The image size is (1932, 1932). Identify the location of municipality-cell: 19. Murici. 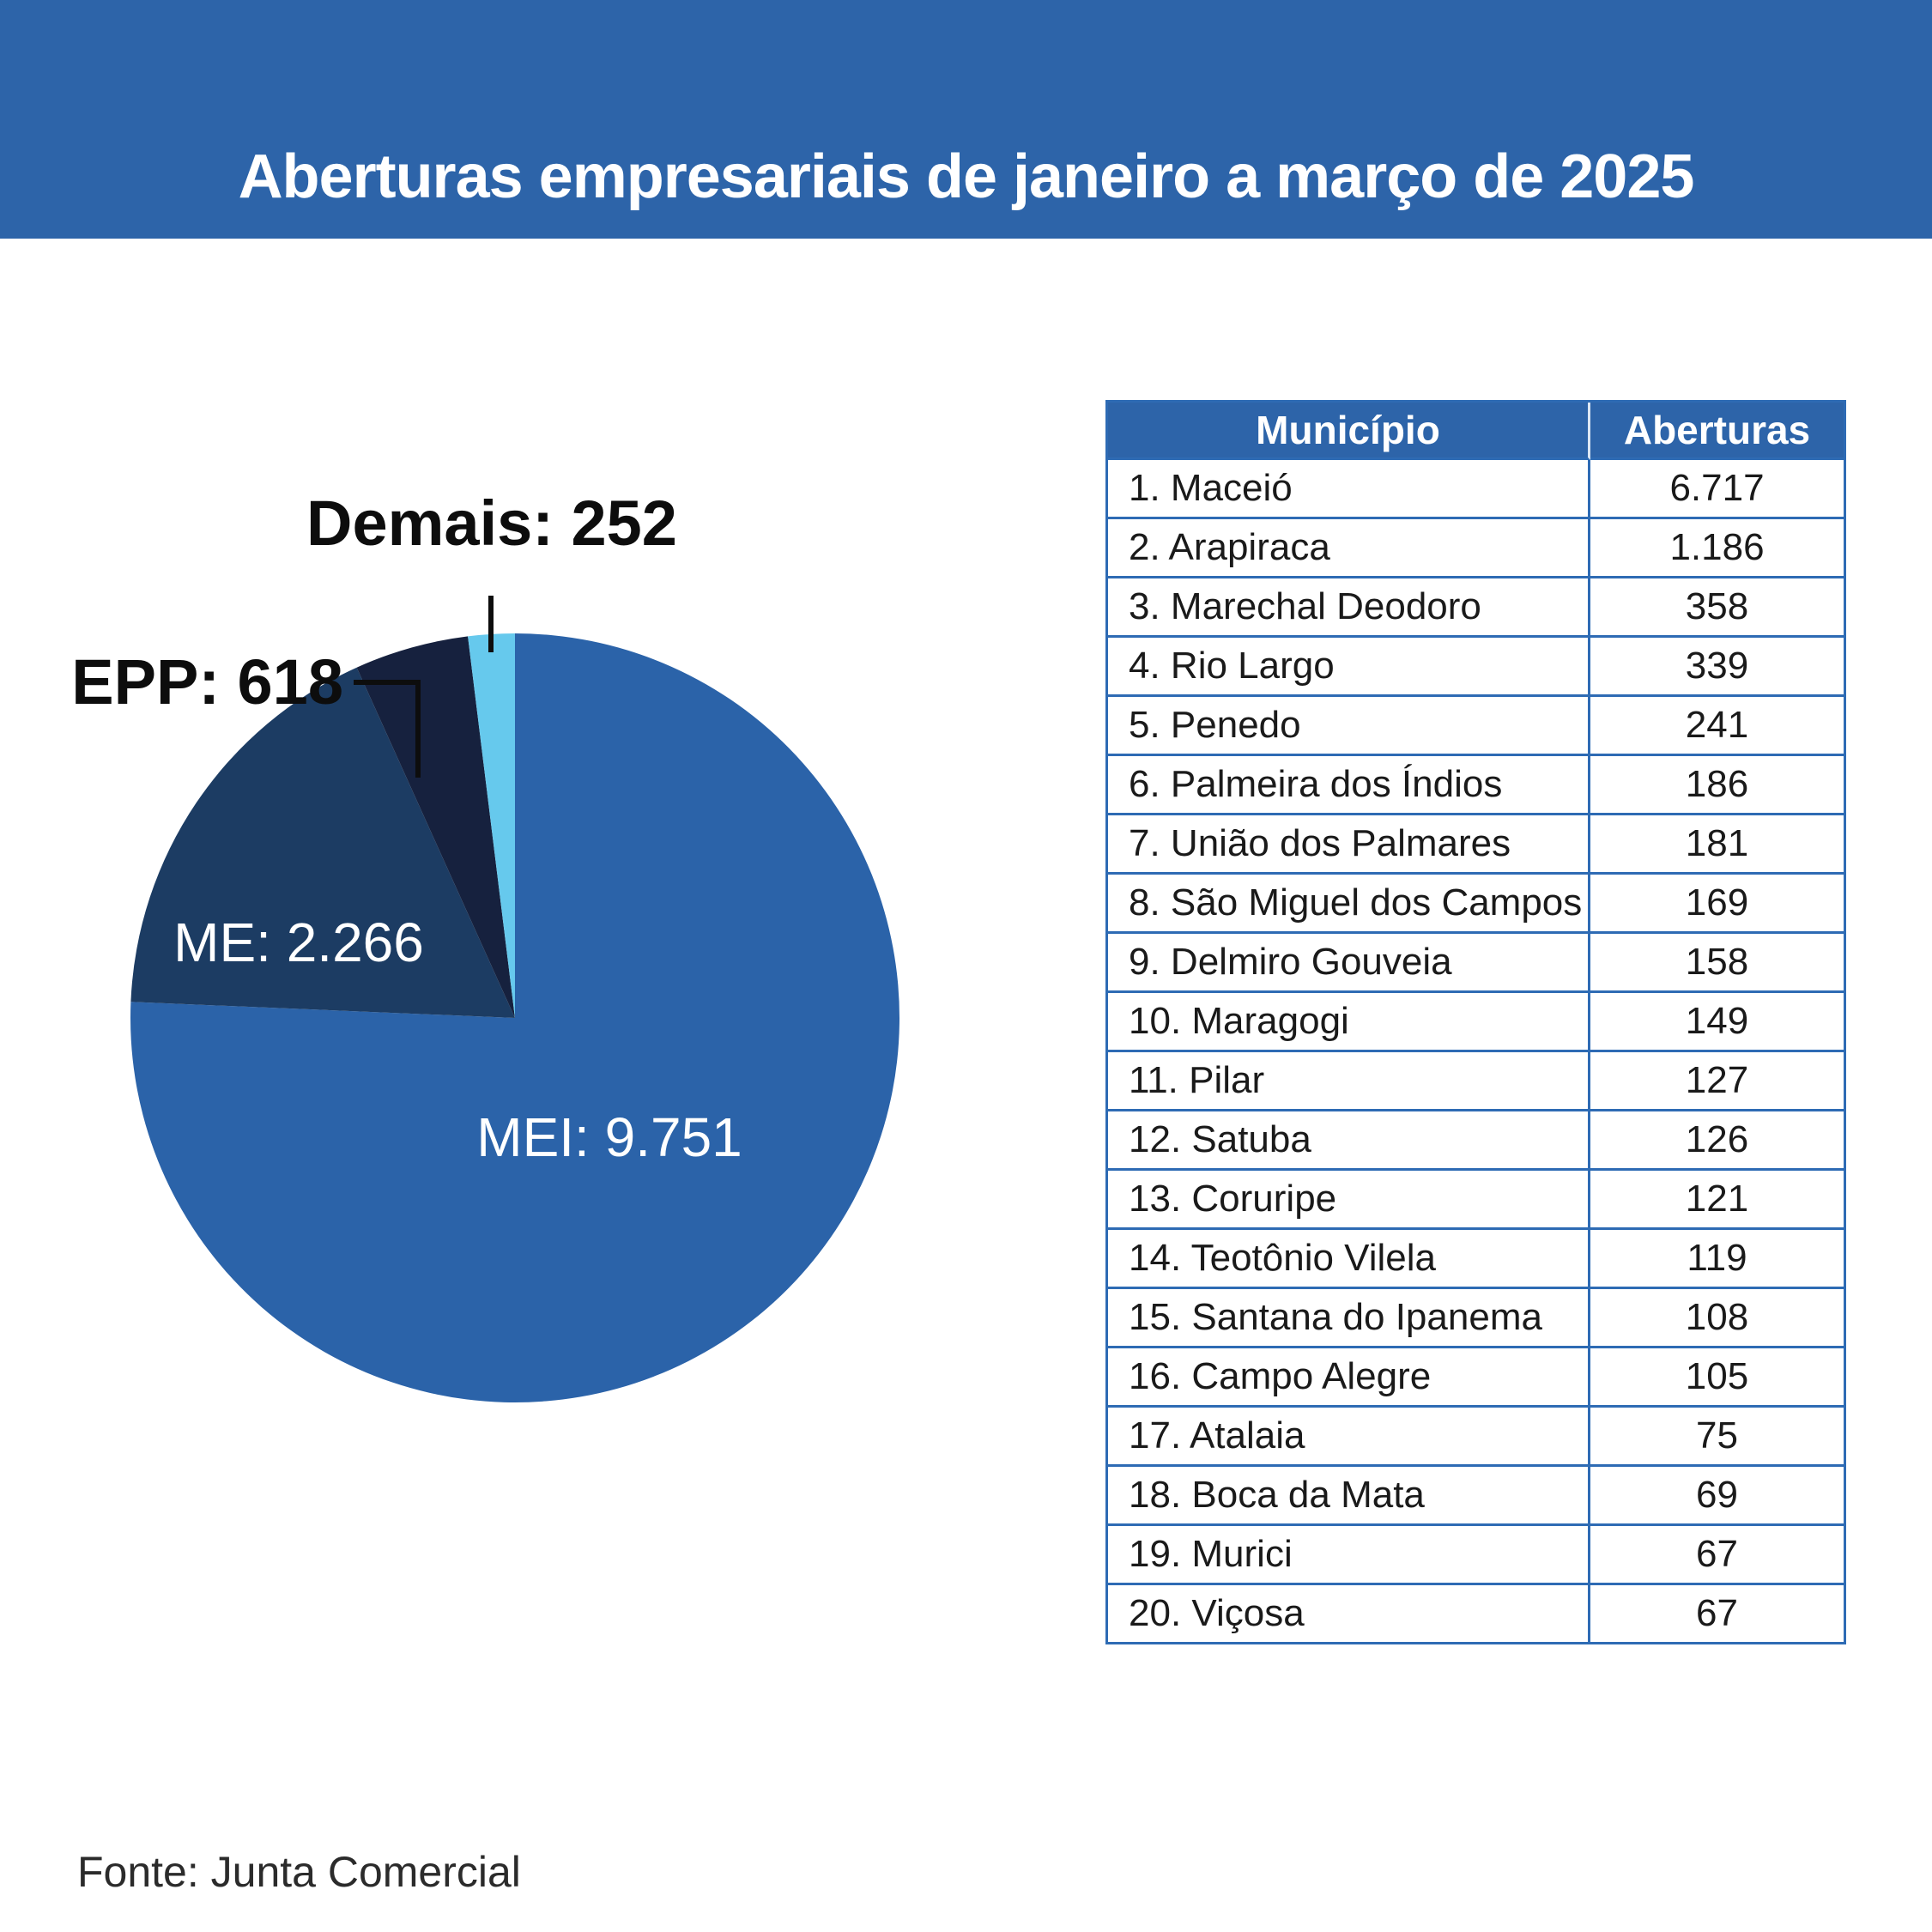
(1349, 1556).